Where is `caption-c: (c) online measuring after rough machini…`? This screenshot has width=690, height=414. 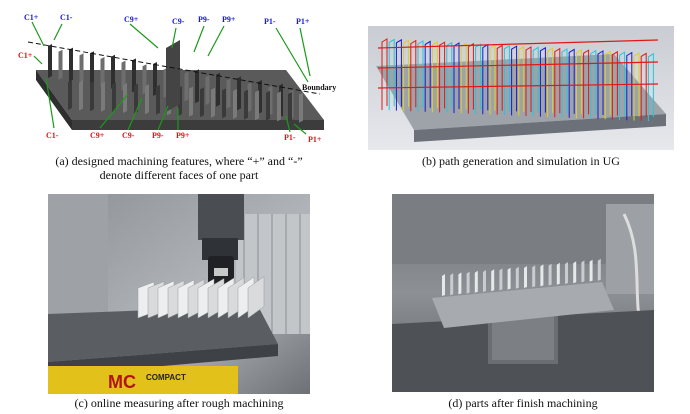 caption-c: (c) online measuring after rough machini… is located at coordinates (179, 403).